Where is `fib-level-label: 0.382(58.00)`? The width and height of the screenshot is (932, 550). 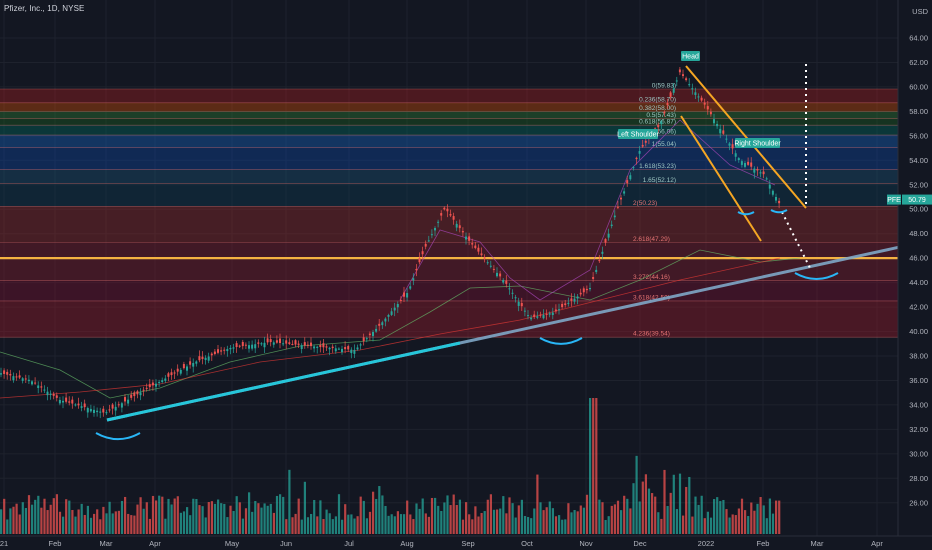 fib-level-label: 0.382(58.00) is located at coordinates (657, 108).